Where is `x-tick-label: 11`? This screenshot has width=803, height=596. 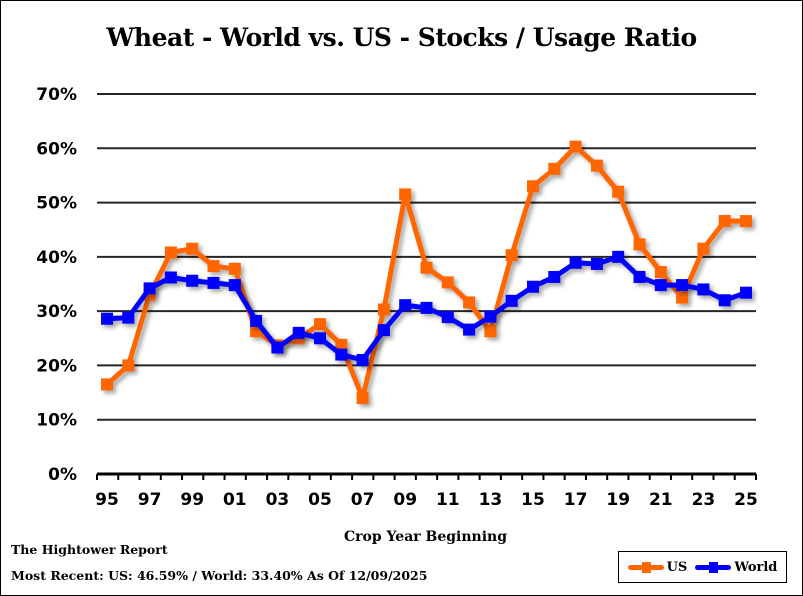
x-tick-label: 11 is located at coordinates (448, 500).